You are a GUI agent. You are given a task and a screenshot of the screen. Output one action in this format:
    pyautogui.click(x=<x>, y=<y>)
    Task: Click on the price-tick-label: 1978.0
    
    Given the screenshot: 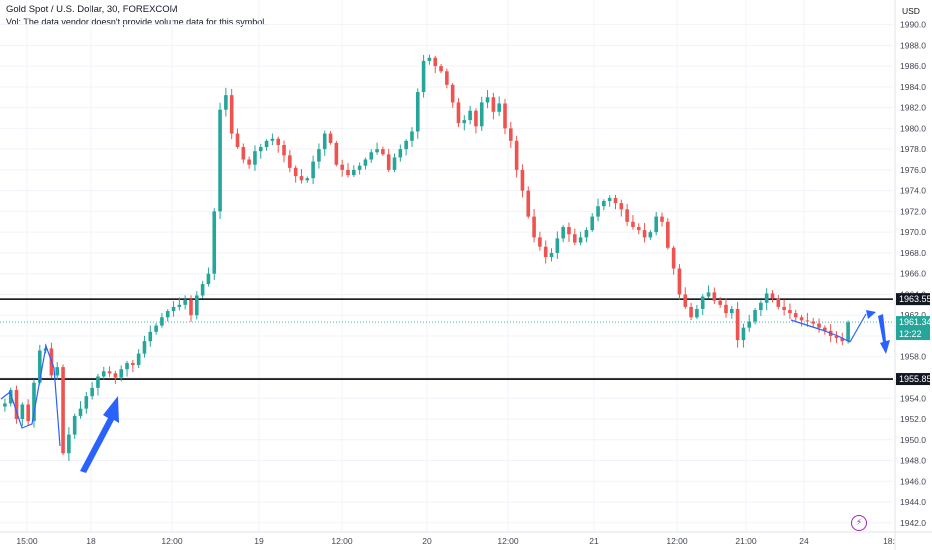 What is the action you would take?
    pyautogui.click(x=913, y=149)
    